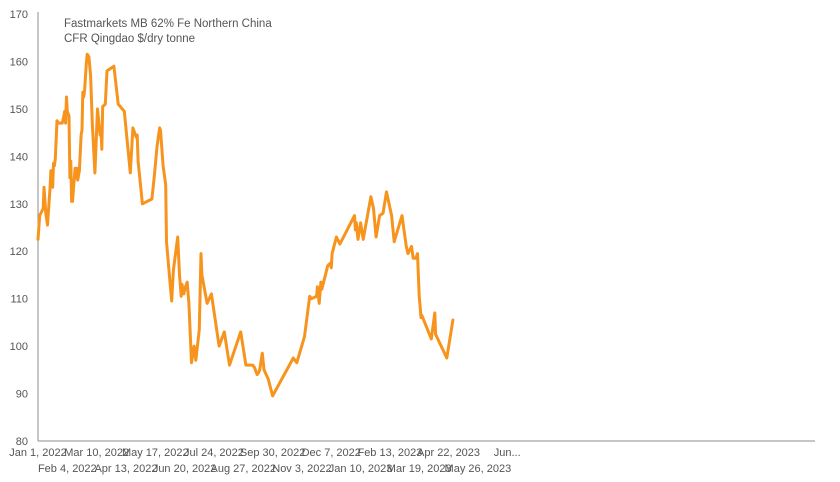  I want to click on y-tick-label: 170, so click(19, 15).